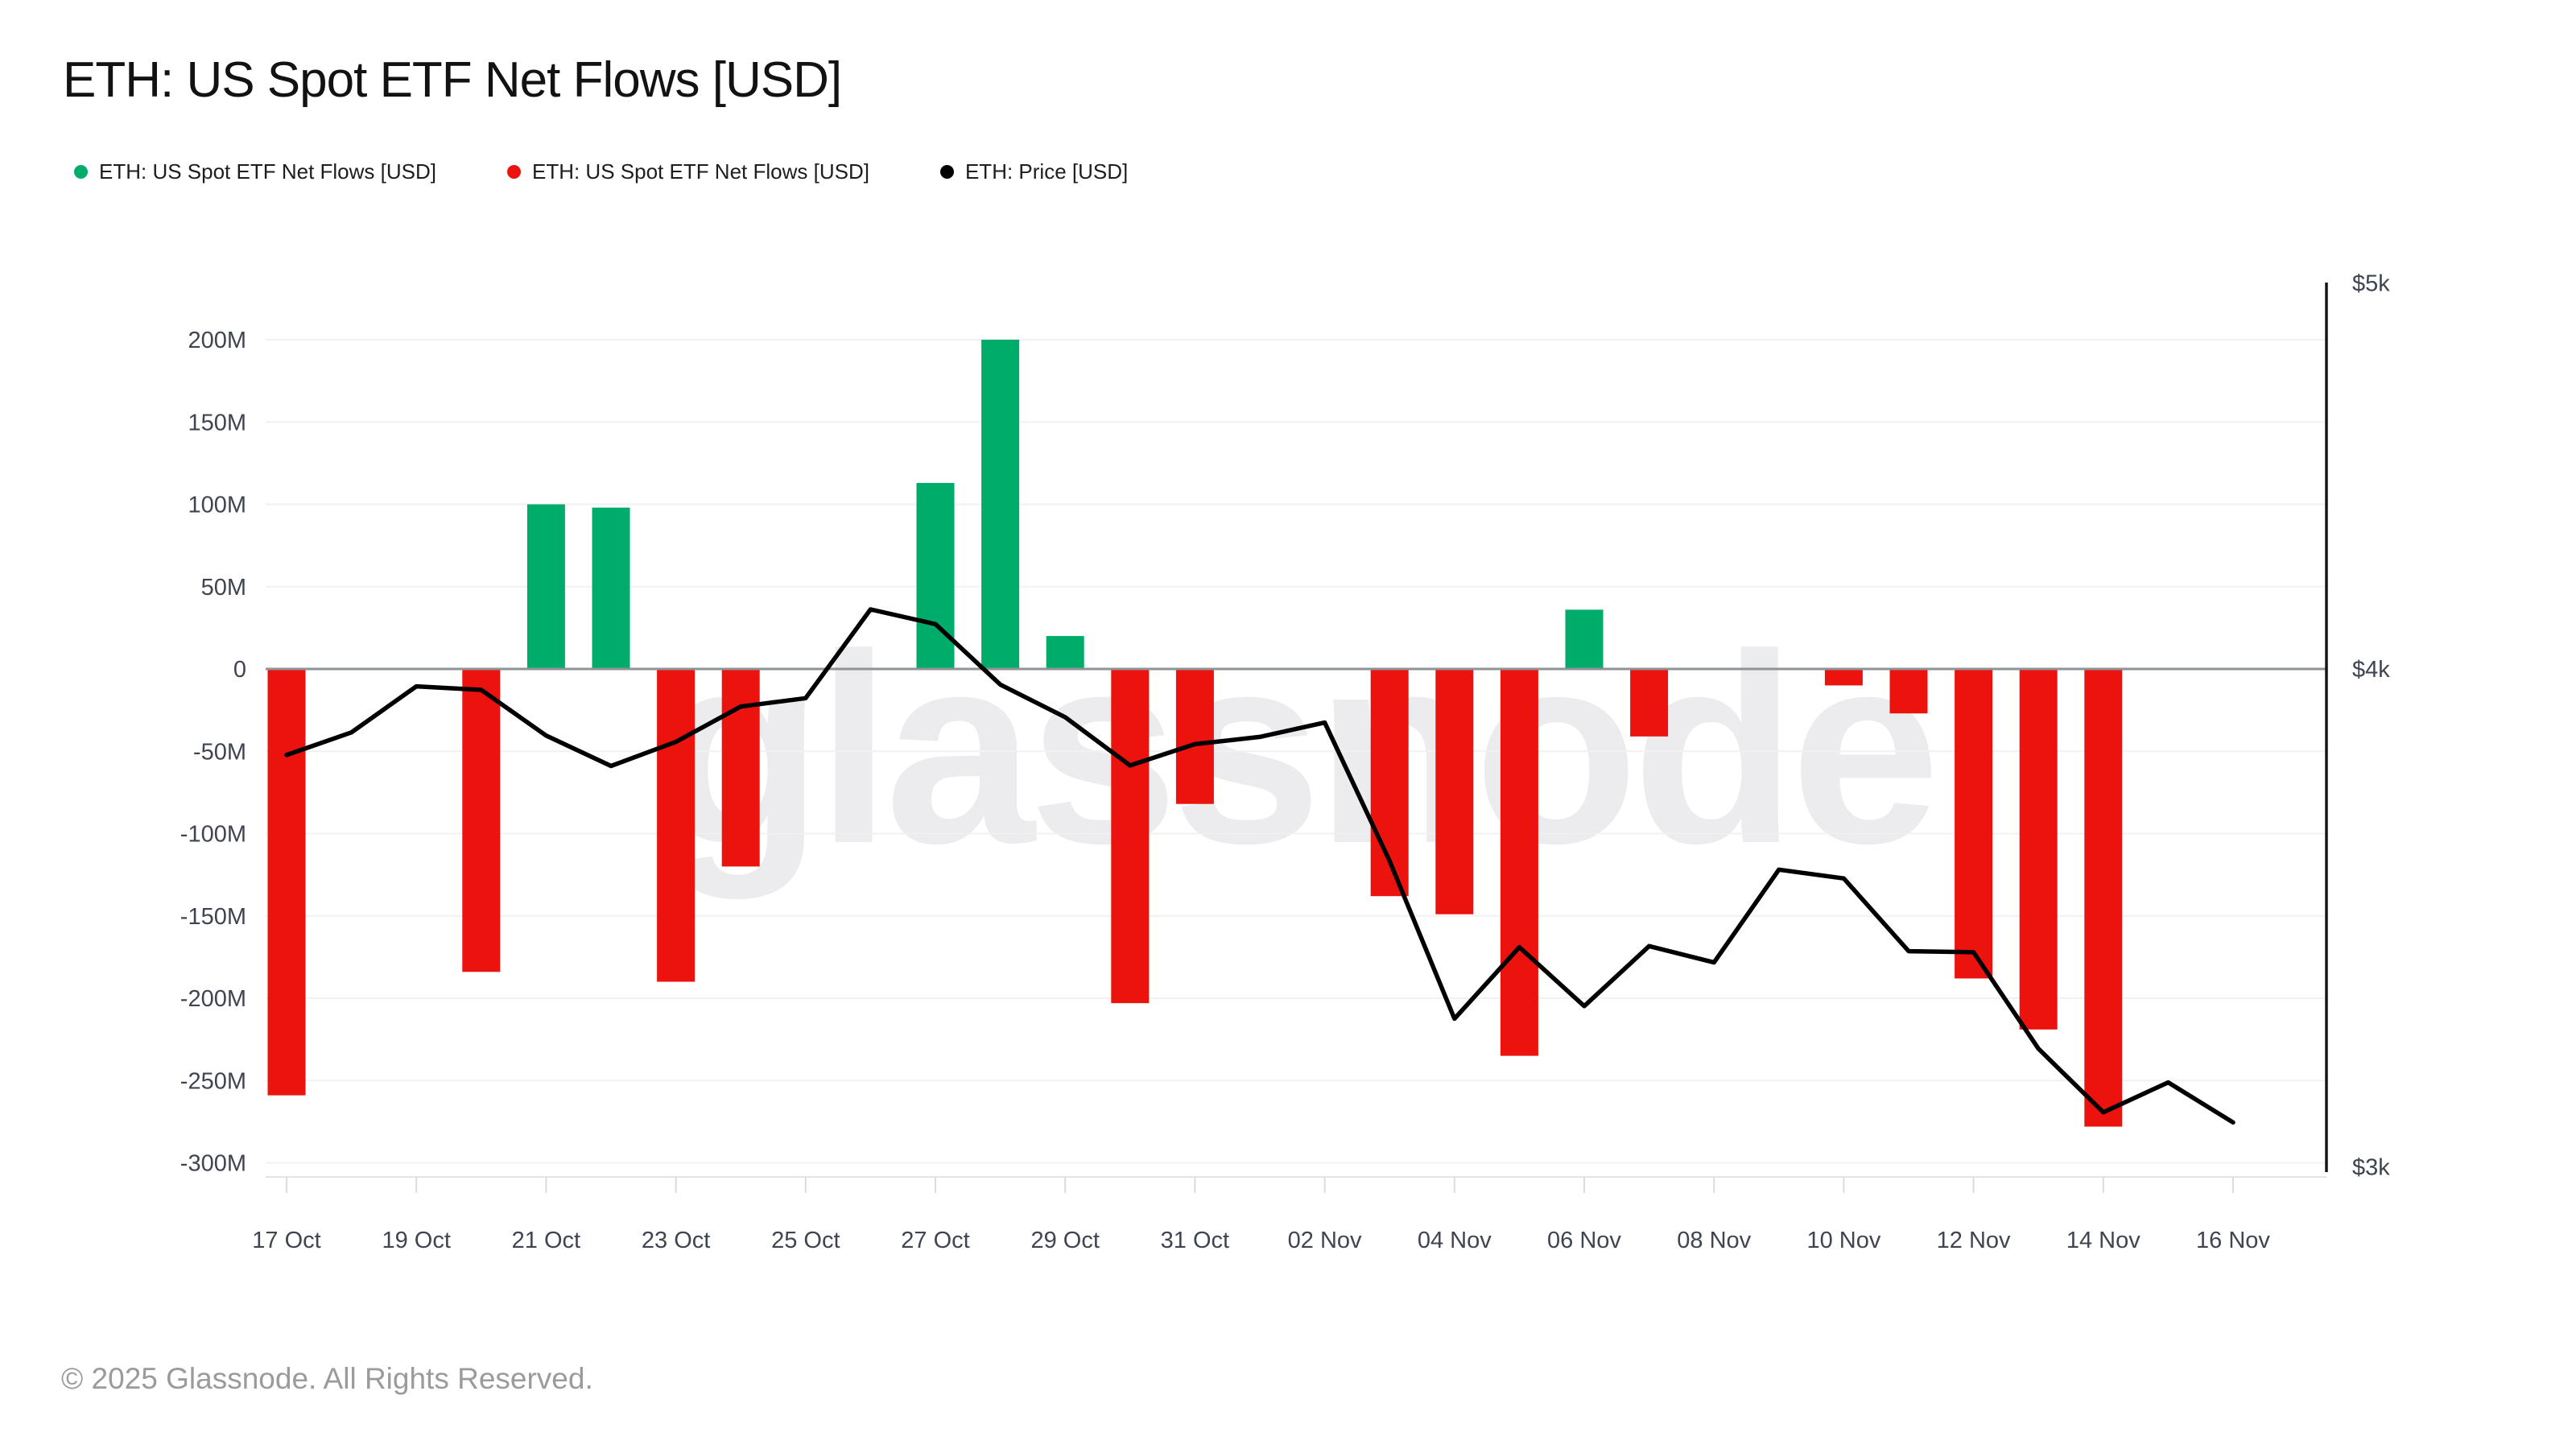 This screenshot has height=1449, width=2576. What do you see at coordinates (2103, 898) in the screenshot?
I see `netflow-bar-14-nov` at bounding box center [2103, 898].